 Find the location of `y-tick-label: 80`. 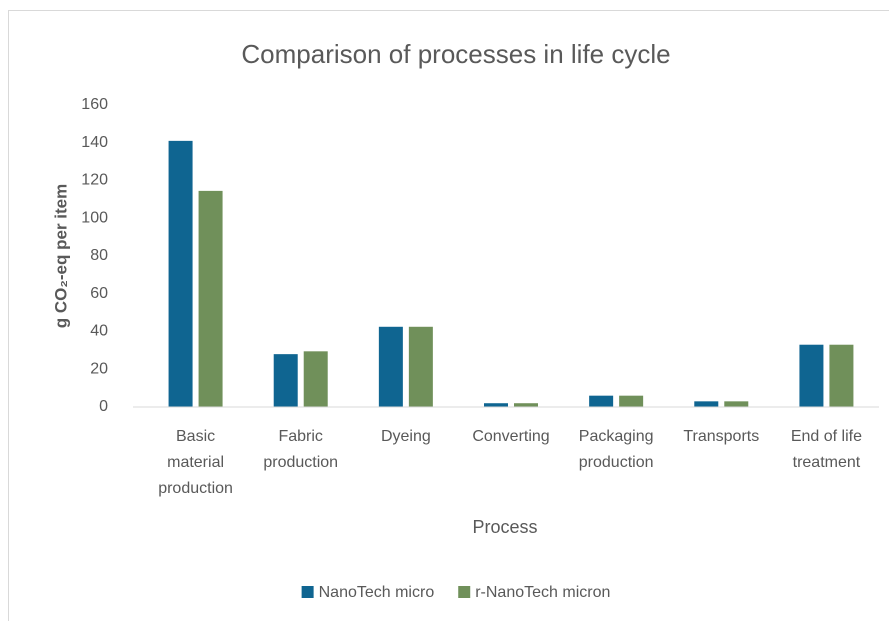

y-tick-label: 80 is located at coordinates (99, 255).